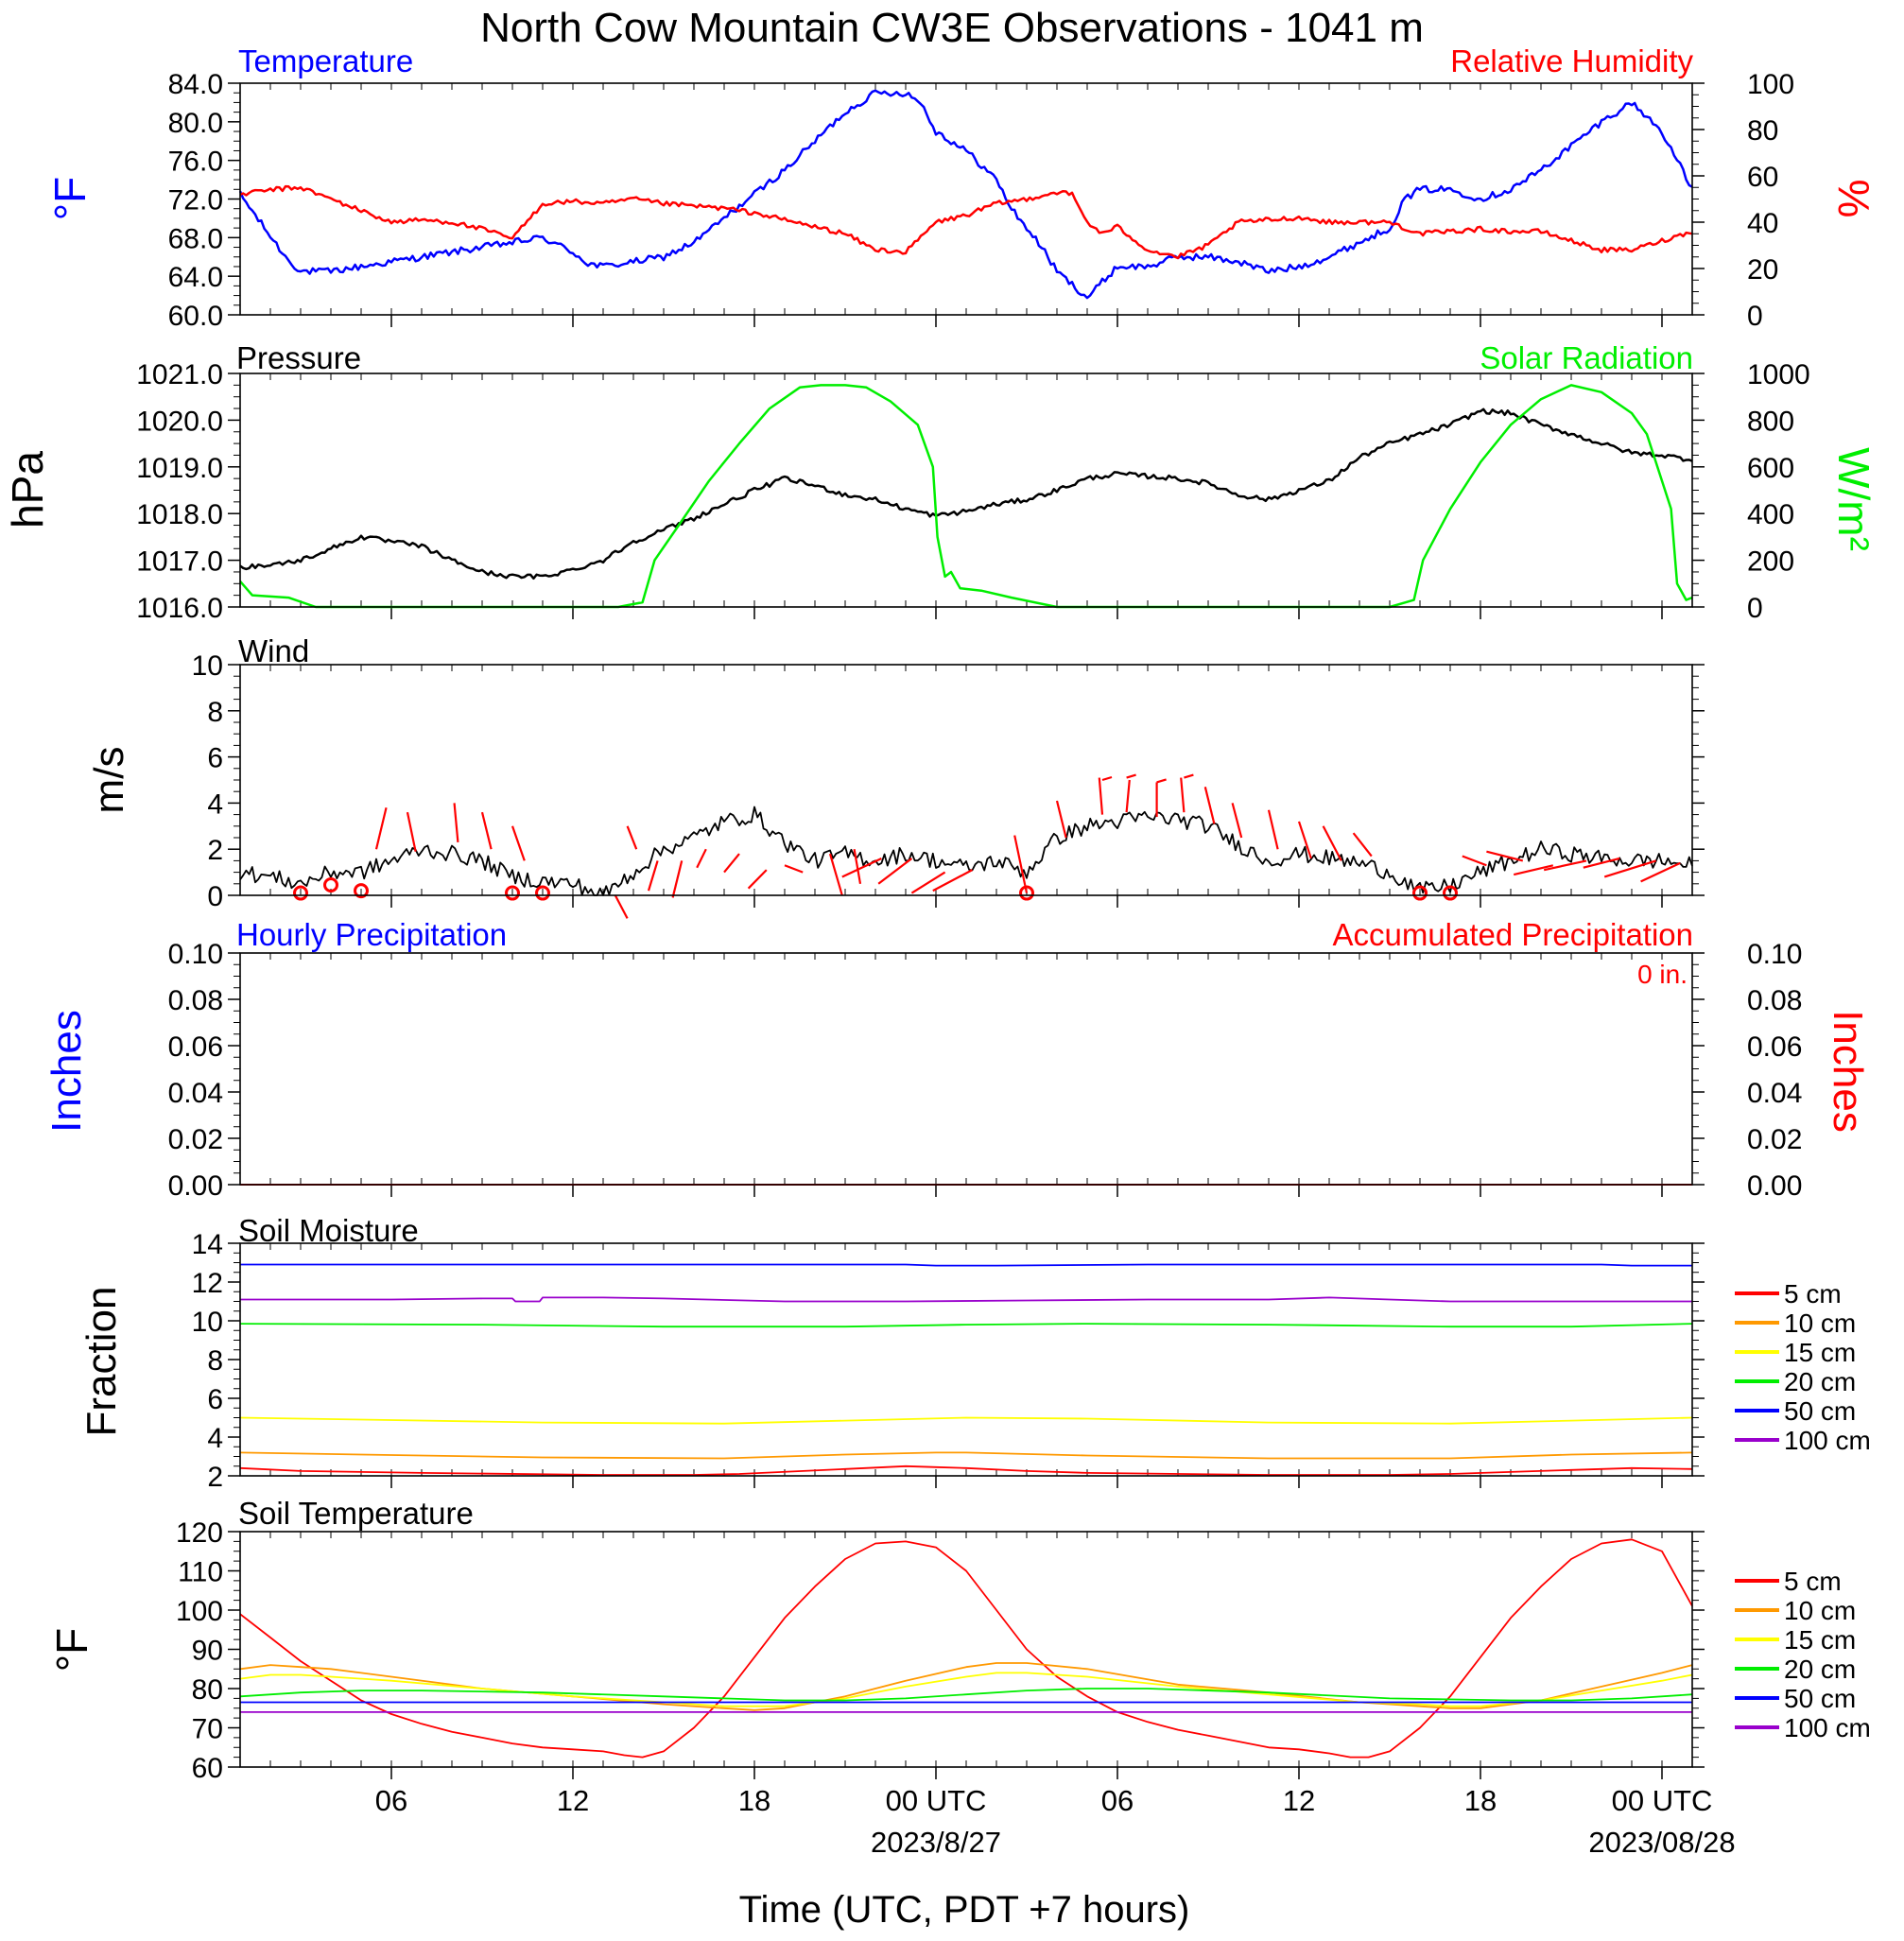 This screenshot has width=1904, height=1941. Describe the element at coordinates (199, 1612) in the screenshot. I see `y-tick-label-left: 100` at that location.